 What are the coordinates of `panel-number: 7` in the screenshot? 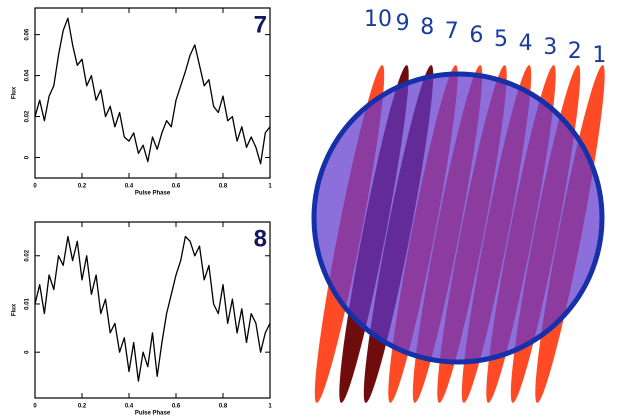 It's located at (260, 24).